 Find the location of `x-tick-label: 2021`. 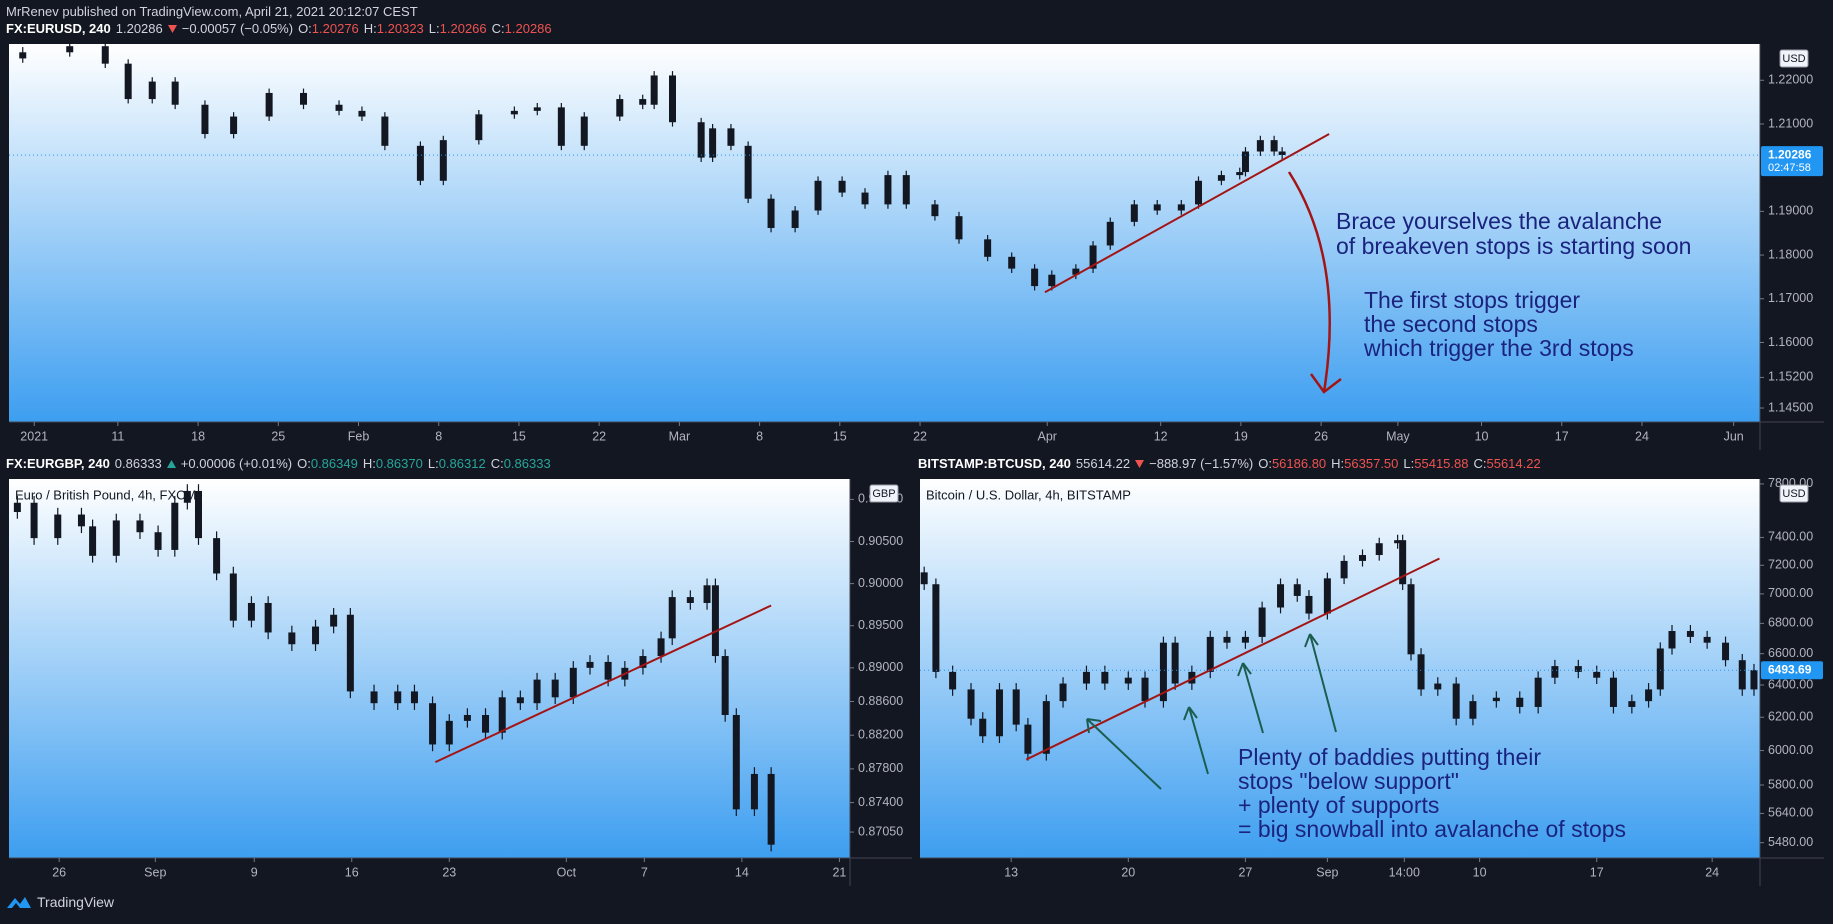

x-tick-label: 2021 is located at coordinates (34, 436).